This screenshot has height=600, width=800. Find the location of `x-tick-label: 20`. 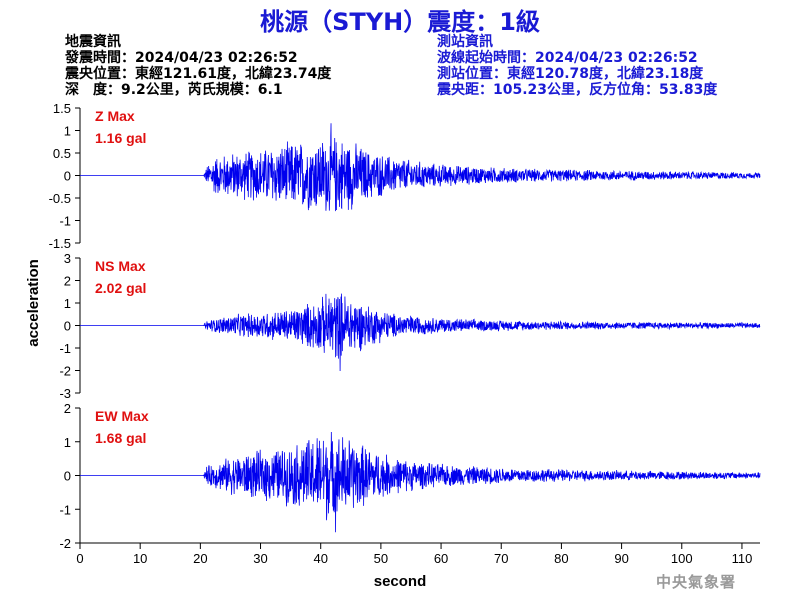

x-tick-label: 20 is located at coordinates (200, 558).